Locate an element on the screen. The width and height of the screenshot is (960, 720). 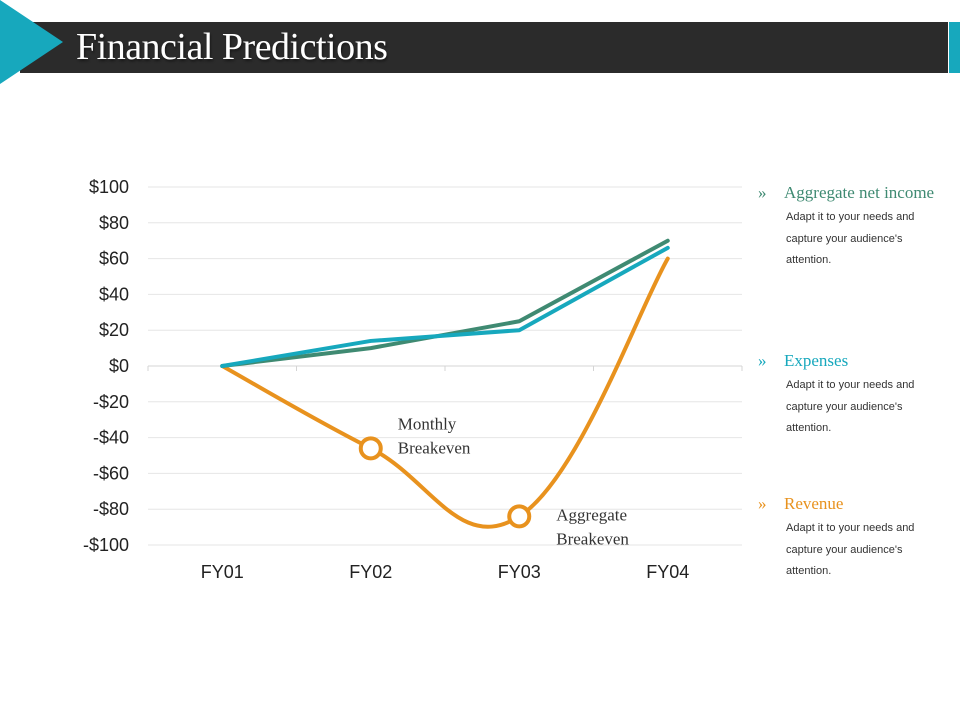
y-tick-label: $0 is located at coordinates (119, 366).